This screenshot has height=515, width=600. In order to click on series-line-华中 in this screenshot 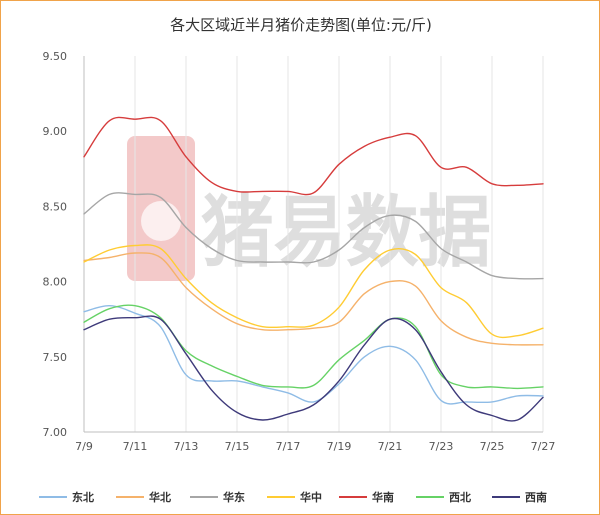, I will do `click(313, 291)`.